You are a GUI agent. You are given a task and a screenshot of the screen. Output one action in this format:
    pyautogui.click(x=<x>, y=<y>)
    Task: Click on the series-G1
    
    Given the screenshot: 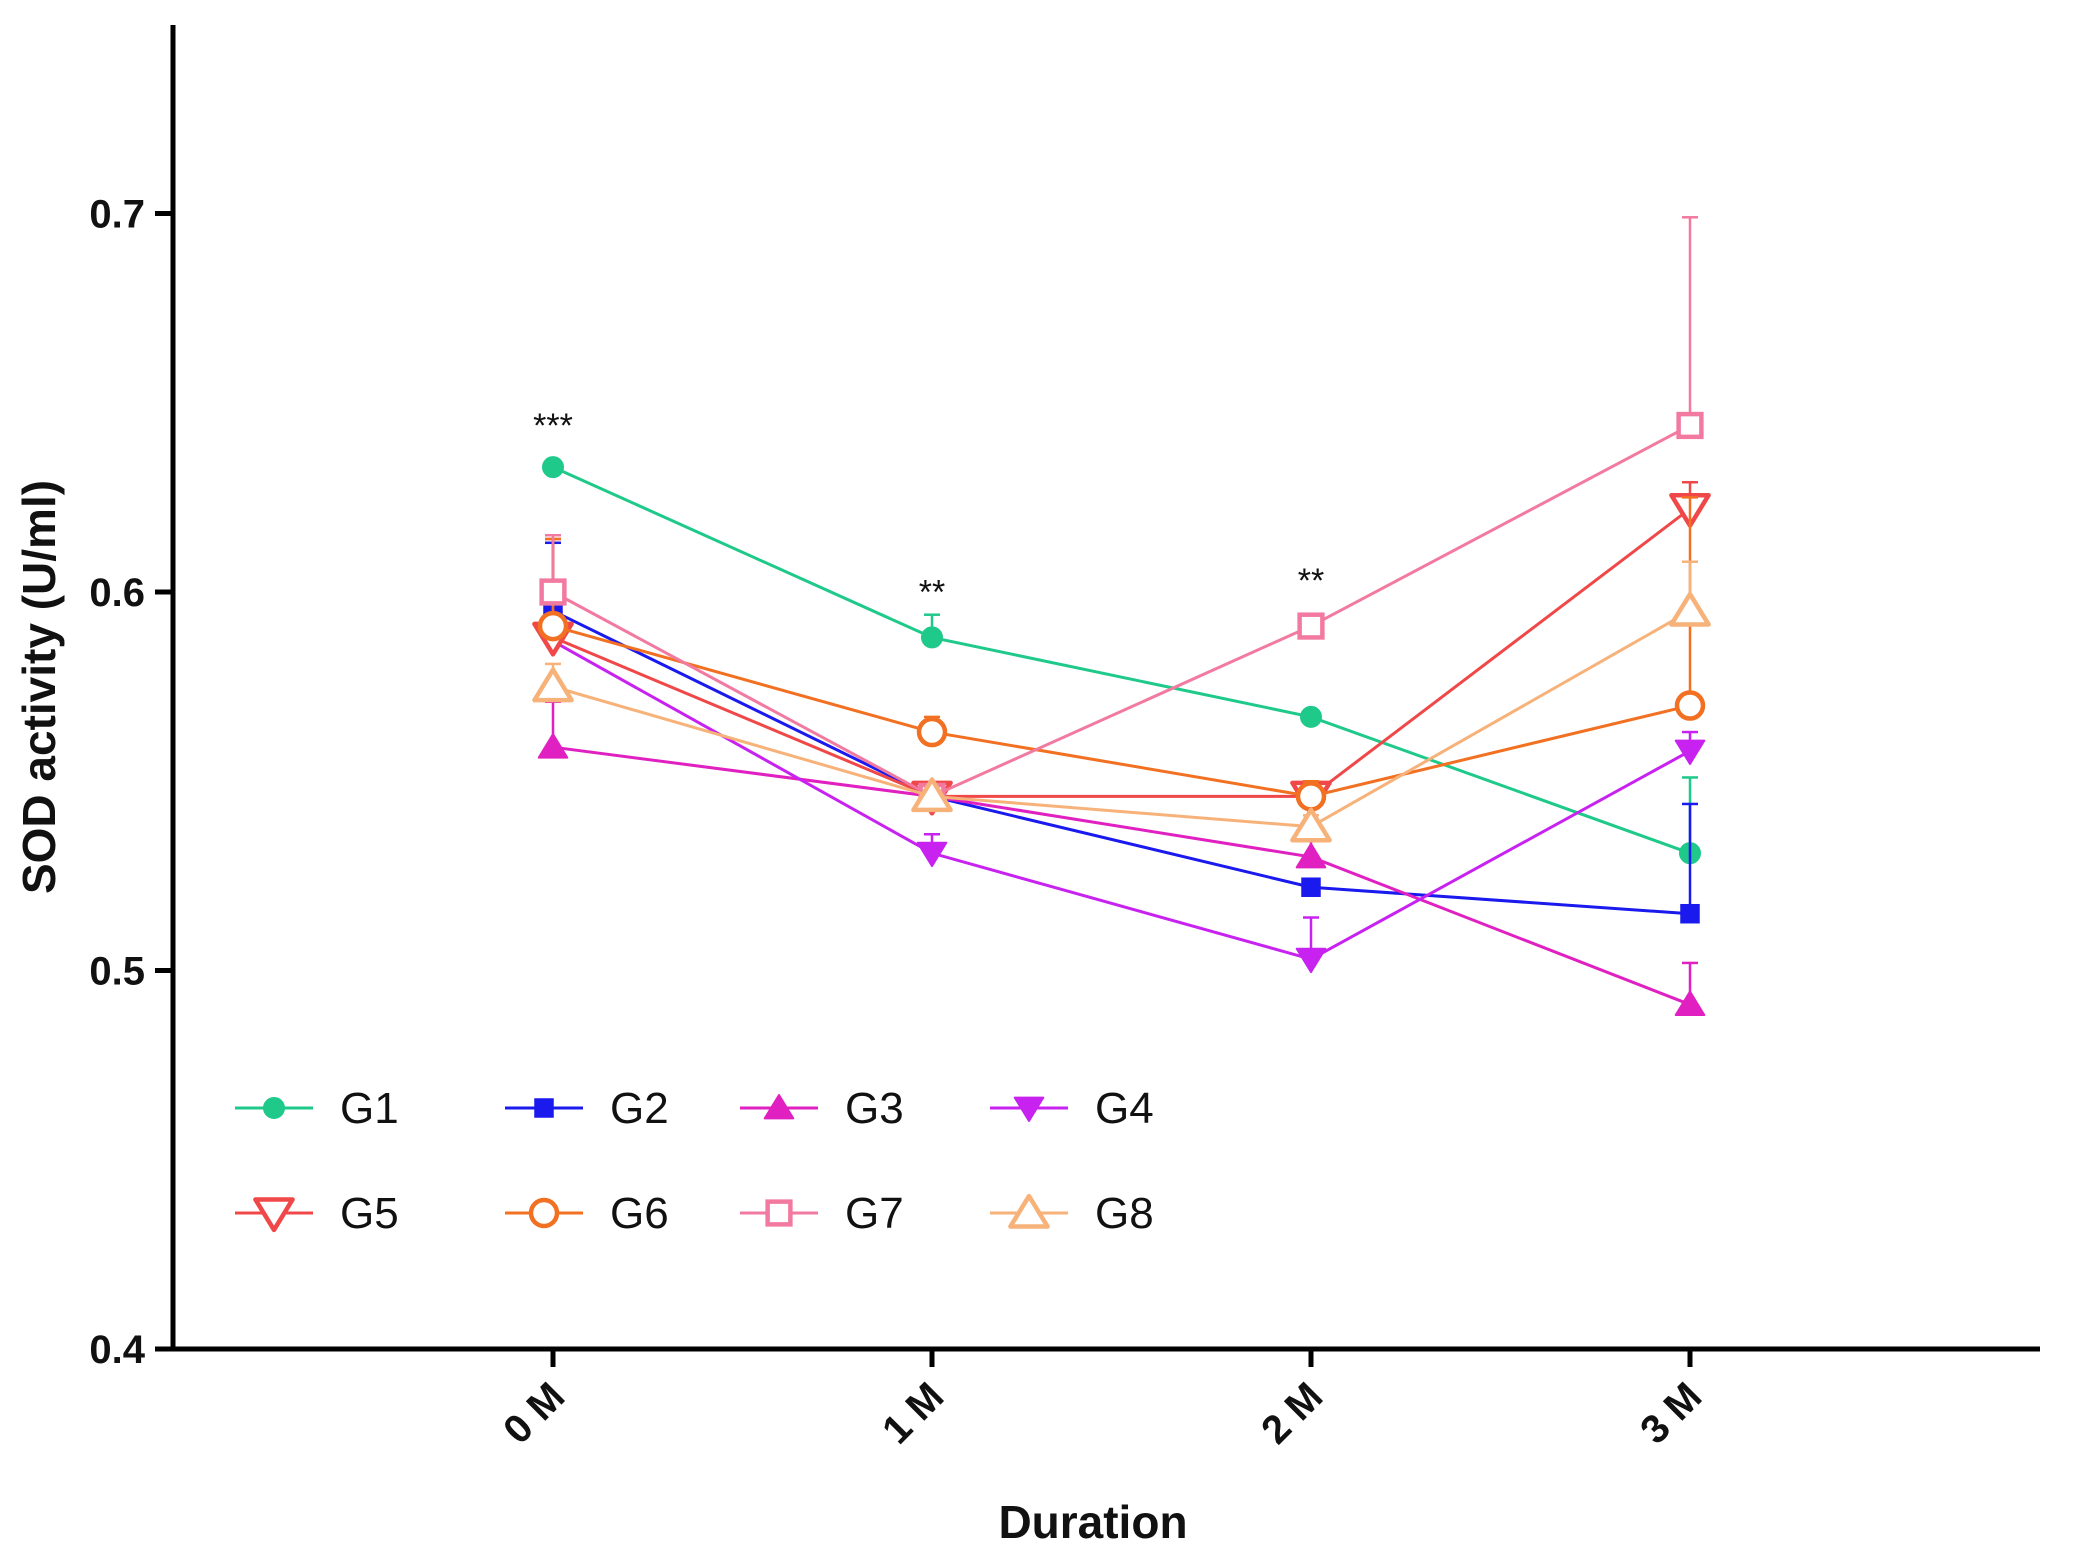 What is the action you would take?
    pyautogui.click(x=1121, y=660)
    